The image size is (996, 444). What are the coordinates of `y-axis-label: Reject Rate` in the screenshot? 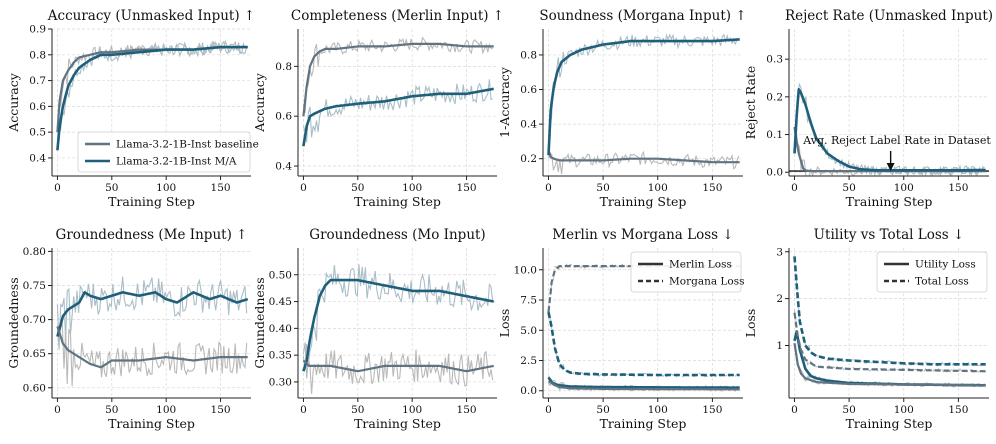 It's located at (750, 103).